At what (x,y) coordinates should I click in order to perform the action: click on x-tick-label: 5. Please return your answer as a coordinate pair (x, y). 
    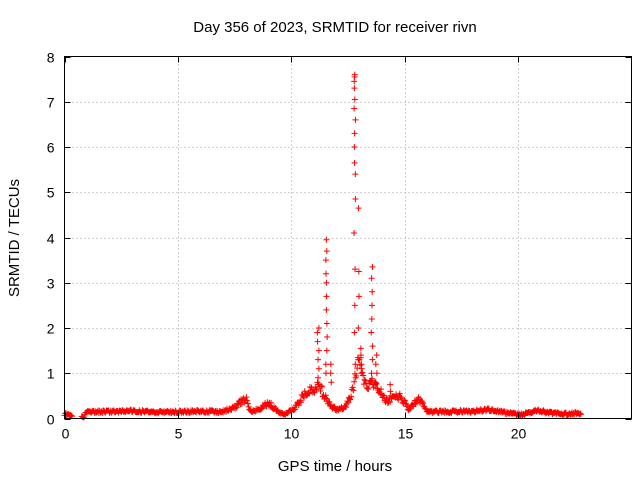
    Looking at the image, I should click on (179, 434).